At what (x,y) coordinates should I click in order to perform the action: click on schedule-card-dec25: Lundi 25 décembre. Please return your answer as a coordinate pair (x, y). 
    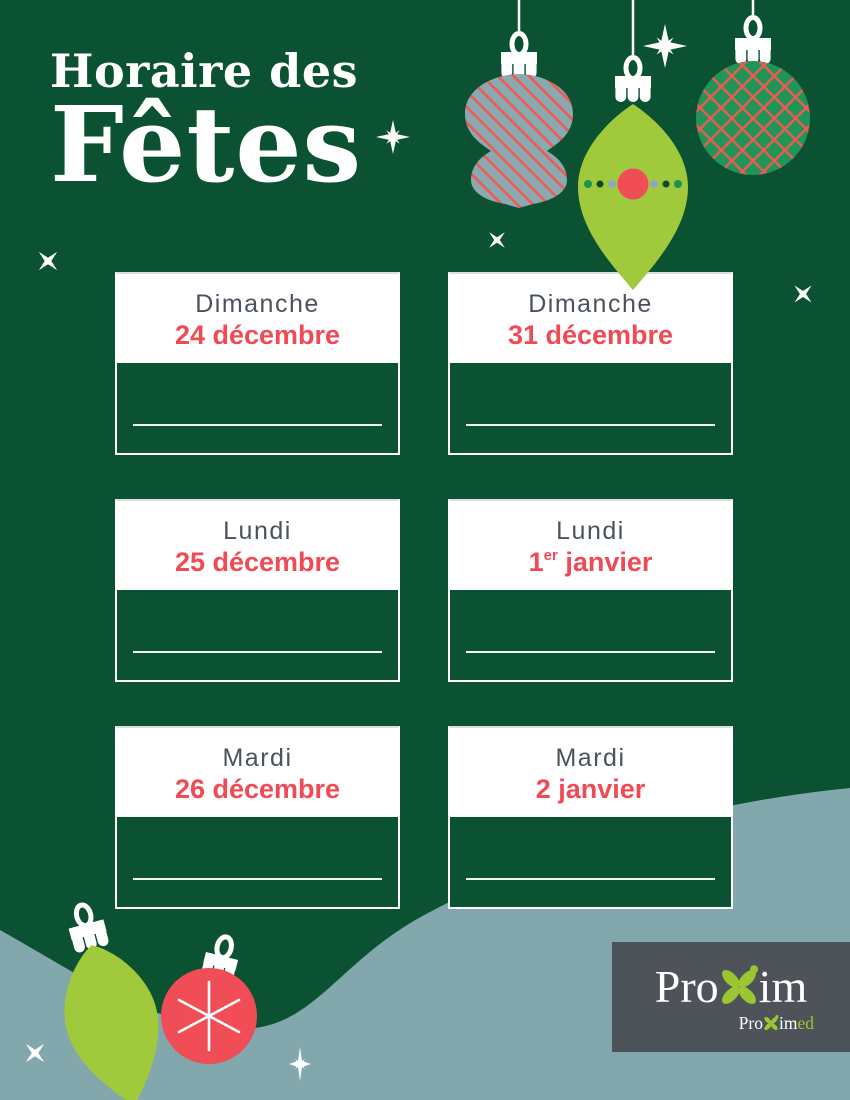
    Looking at the image, I should click on (257, 590).